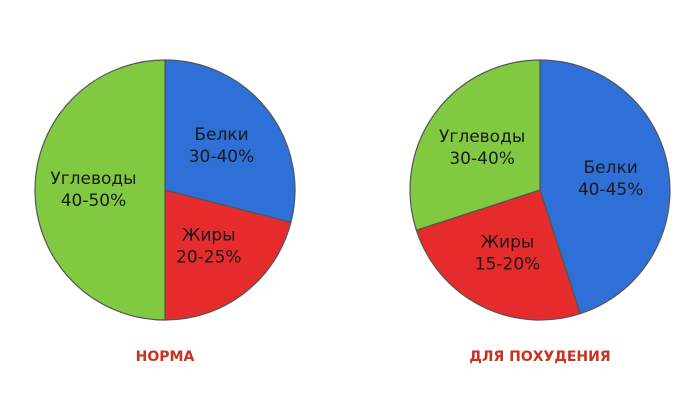  What do you see at coordinates (539, 357) in the screenshot?
I see `chart-title: ДЛЯ ПОХУДЕНИЯ` at bounding box center [539, 357].